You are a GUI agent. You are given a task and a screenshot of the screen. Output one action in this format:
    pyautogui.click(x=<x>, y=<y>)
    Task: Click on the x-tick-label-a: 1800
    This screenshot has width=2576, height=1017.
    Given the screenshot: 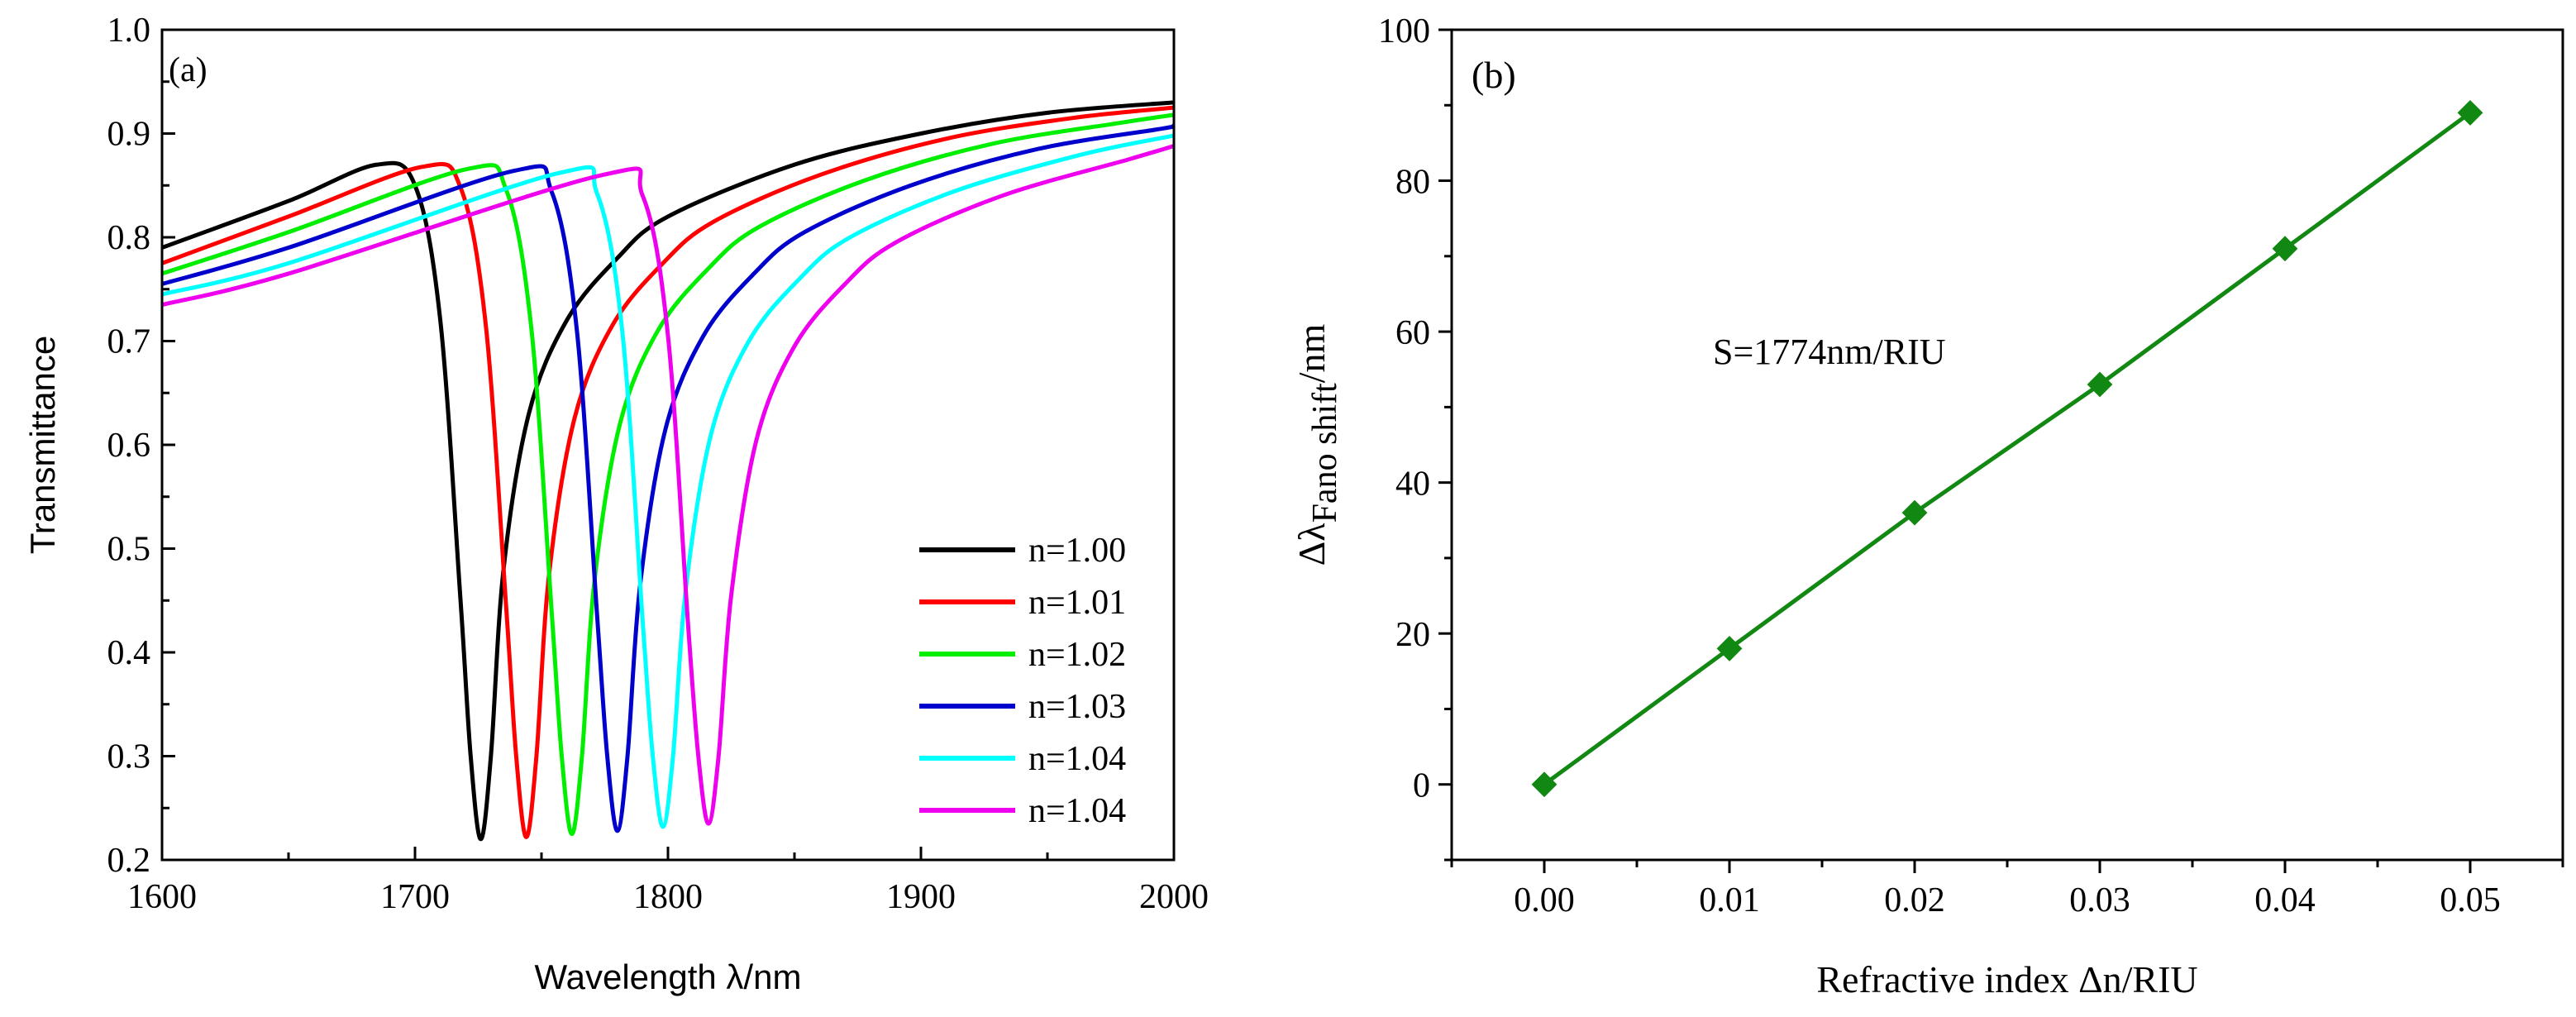 What is the action you would take?
    pyautogui.click(x=668, y=897)
    